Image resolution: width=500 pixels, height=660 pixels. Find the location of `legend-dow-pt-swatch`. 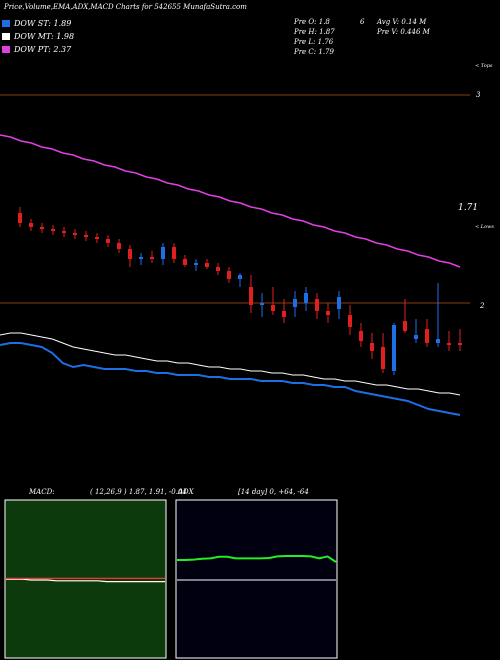

legend-dow-pt-swatch is located at coordinates (6, 49).